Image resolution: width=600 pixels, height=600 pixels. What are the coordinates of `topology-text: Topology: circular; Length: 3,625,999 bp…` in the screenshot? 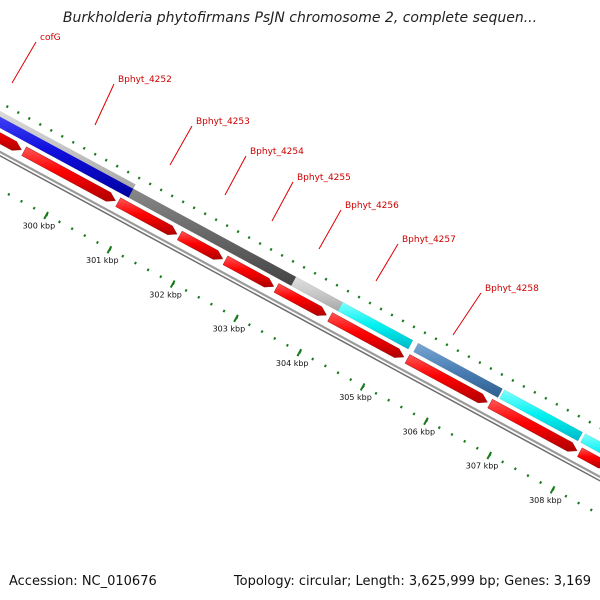 It's located at (412, 581).